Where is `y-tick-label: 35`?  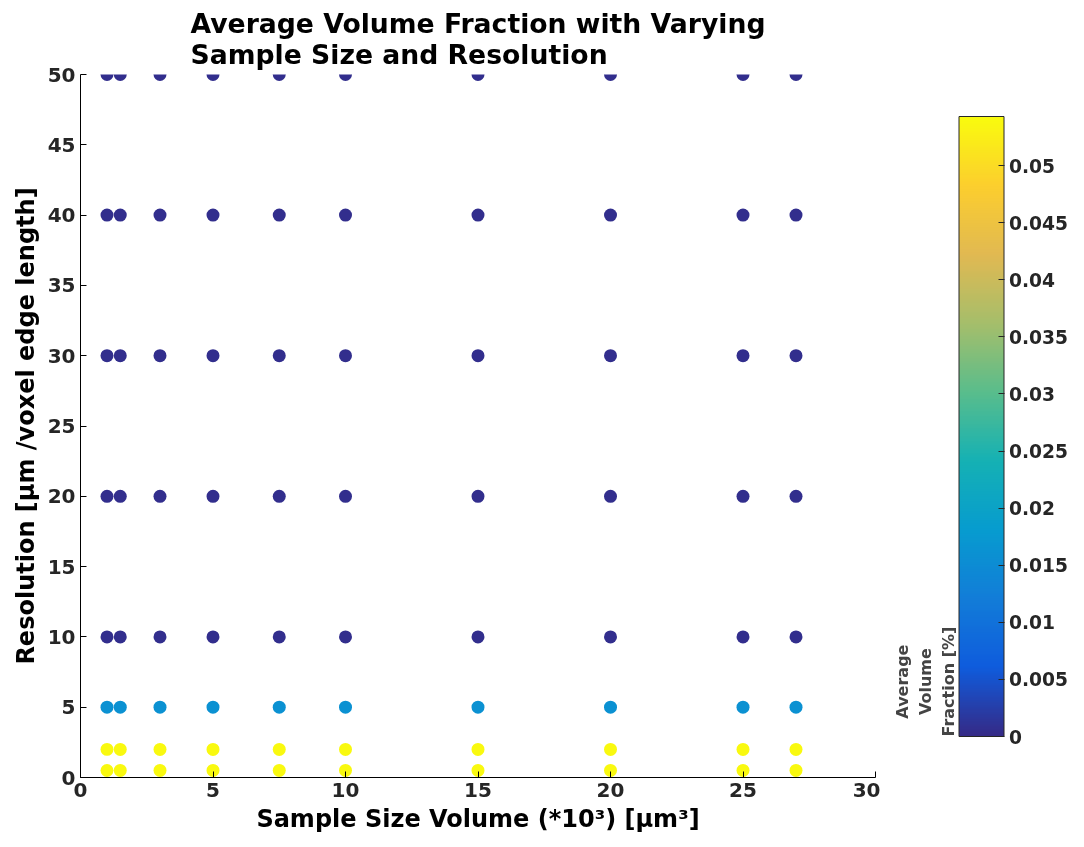 y-tick-label: 35 is located at coordinates (61, 285).